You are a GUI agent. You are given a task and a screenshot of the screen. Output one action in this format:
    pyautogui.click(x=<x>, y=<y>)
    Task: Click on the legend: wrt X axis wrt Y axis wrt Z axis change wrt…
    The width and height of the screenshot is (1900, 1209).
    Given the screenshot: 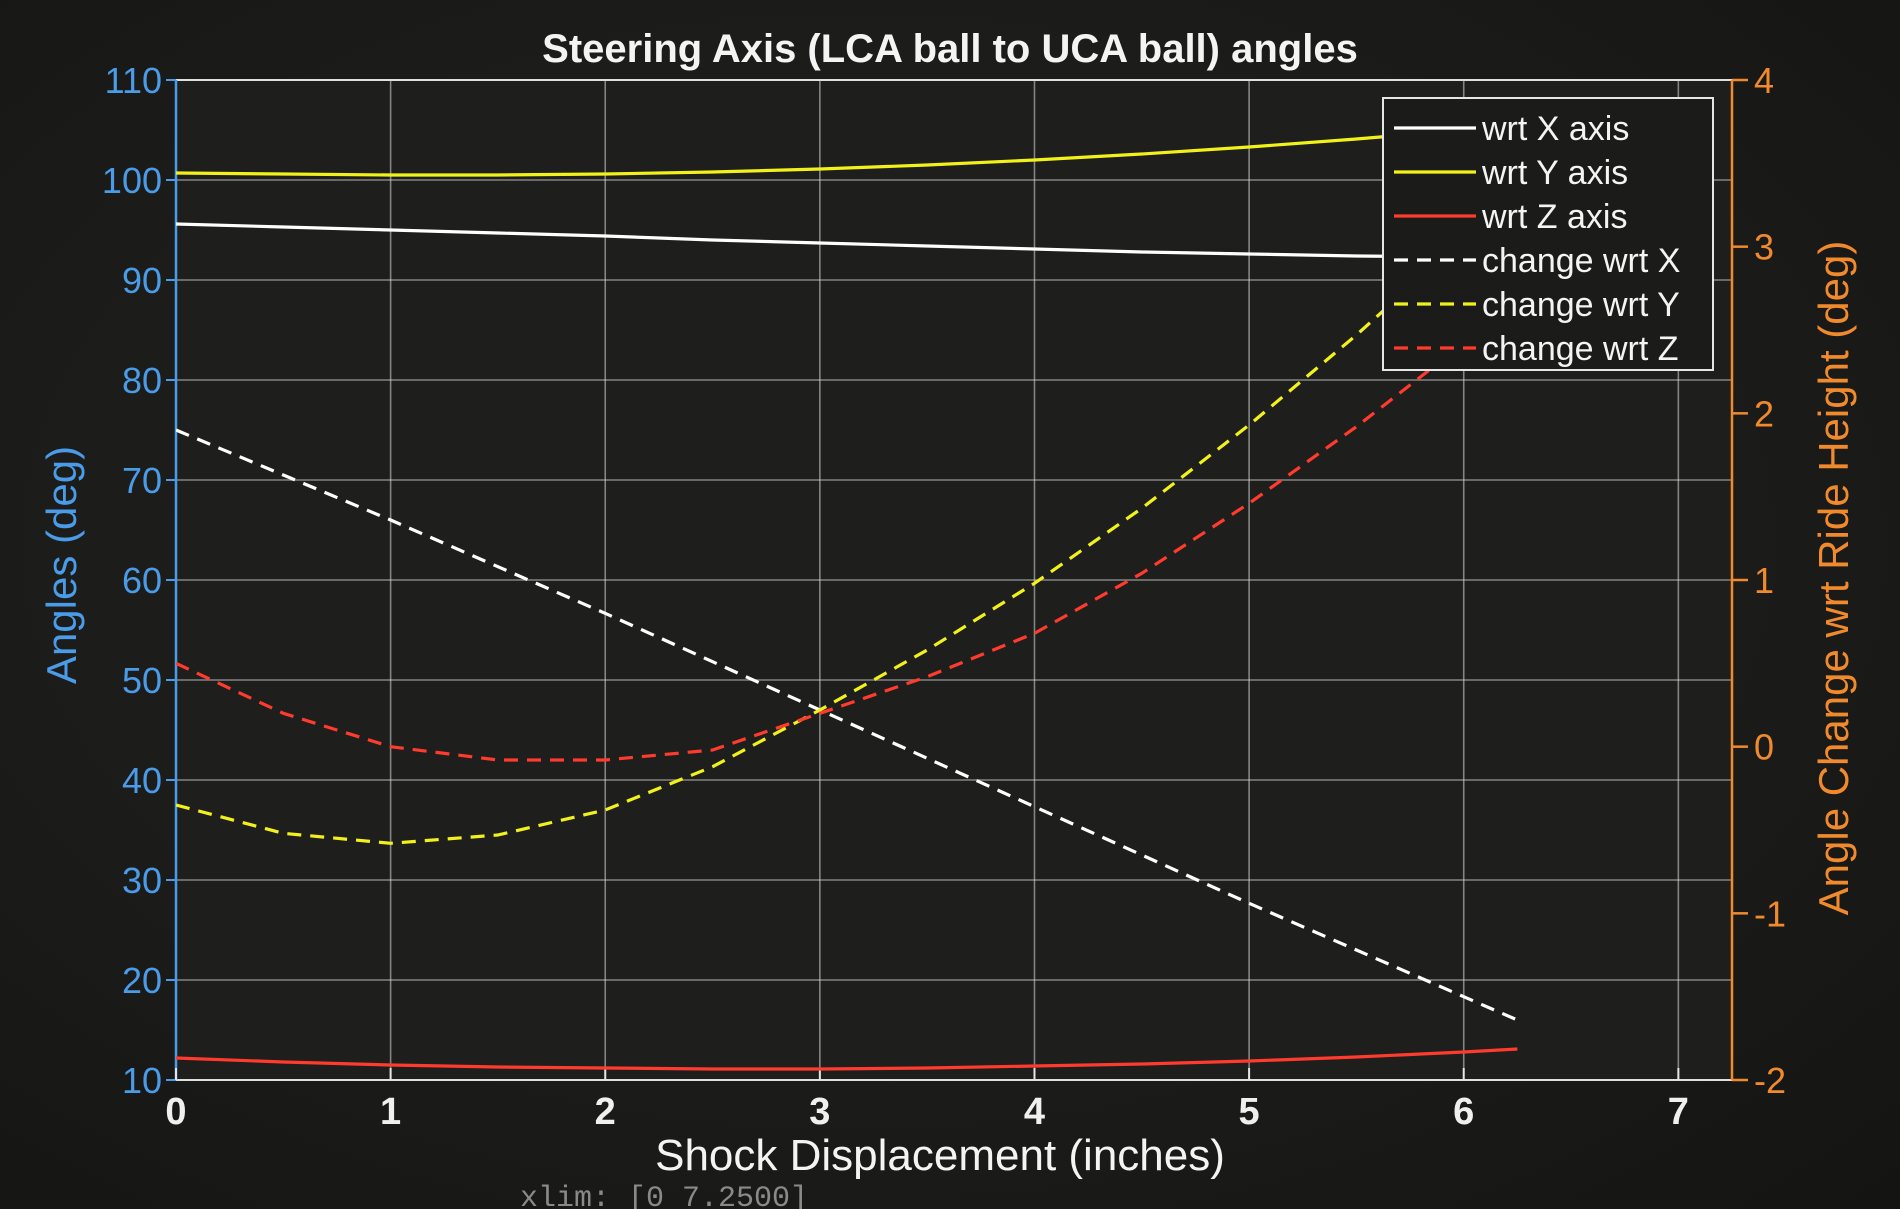 What is the action you would take?
    pyautogui.click(x=1548, y=234)
    